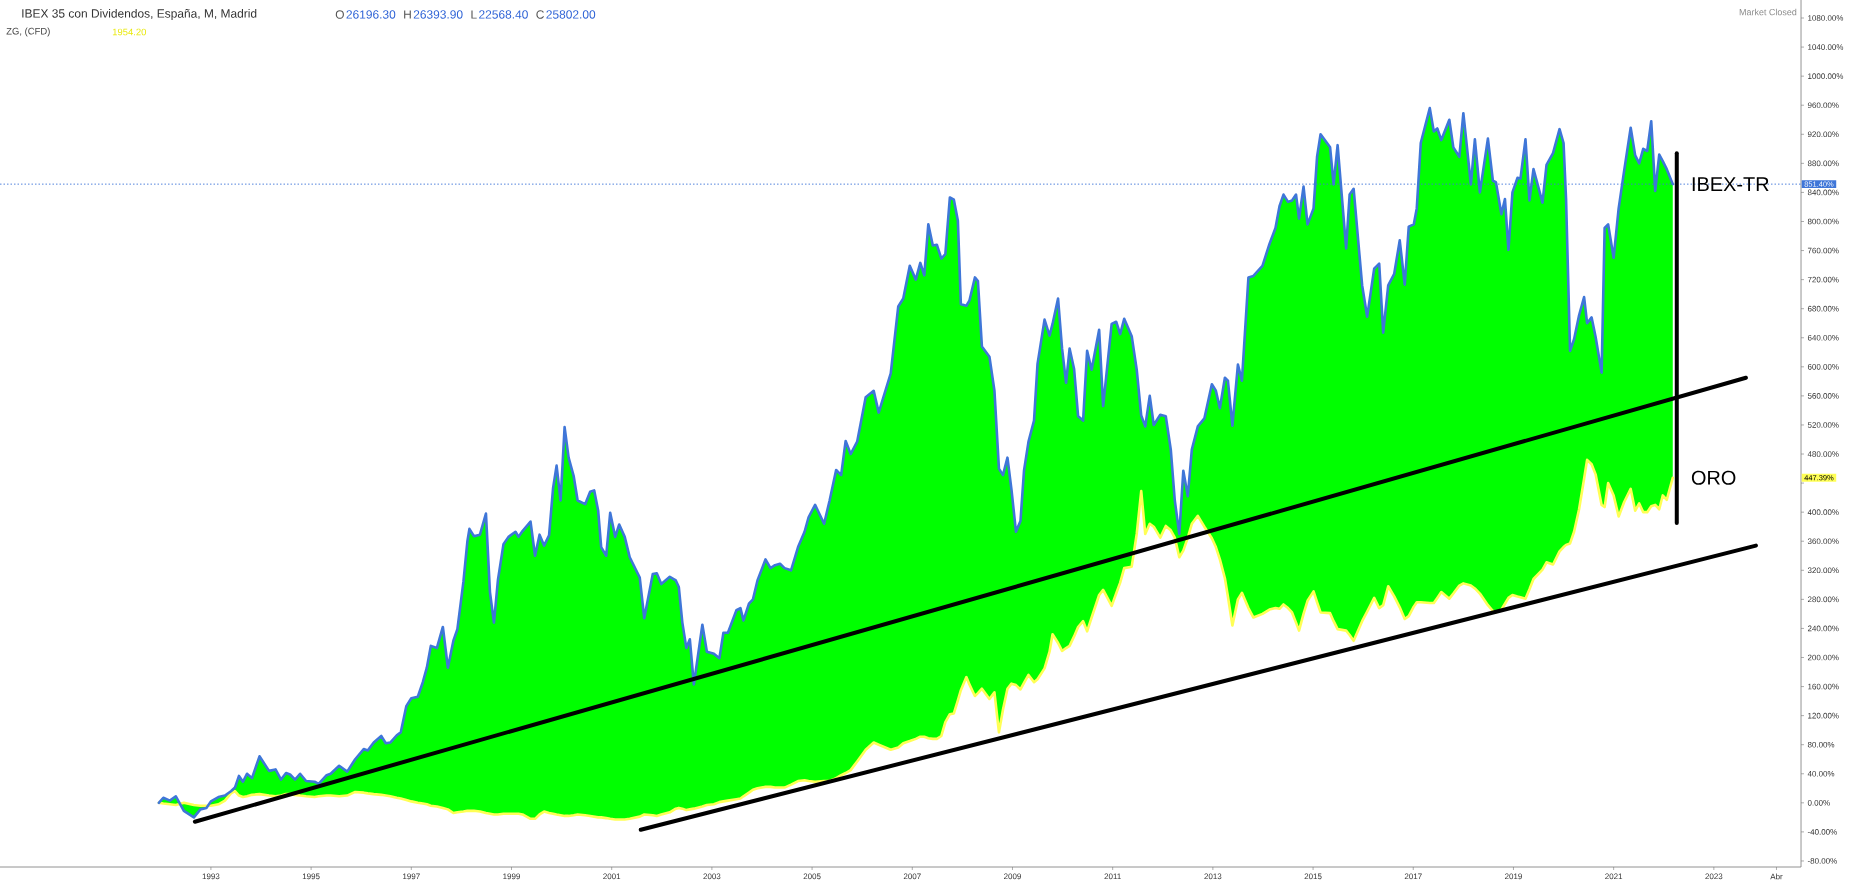  Describe the element at coordinates (371, 14) in the screenshot. I see `annotation: 26196.30` at that location.